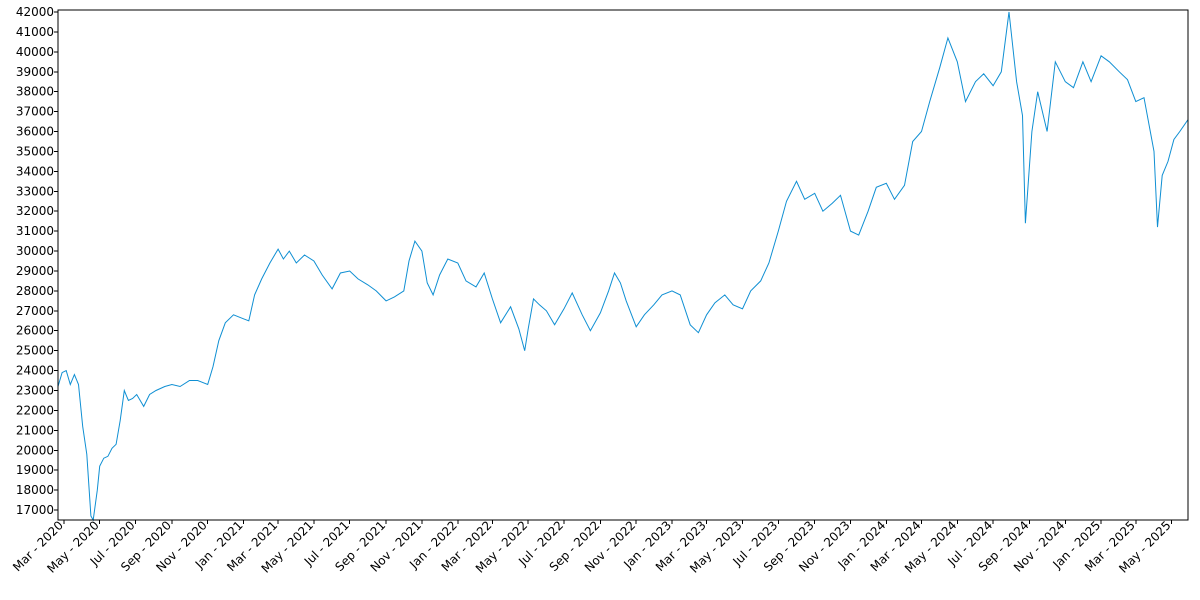  I want to click on y-tick-label: 37000, so click(35, 112).